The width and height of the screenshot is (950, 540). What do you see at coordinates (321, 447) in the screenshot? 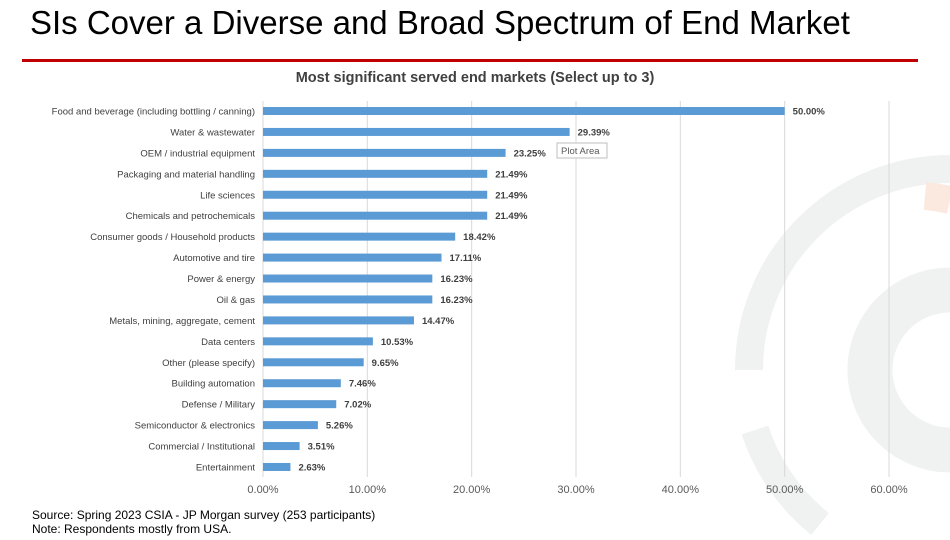
I see `data-label: 3.51%` at bounding box center [321, 447].